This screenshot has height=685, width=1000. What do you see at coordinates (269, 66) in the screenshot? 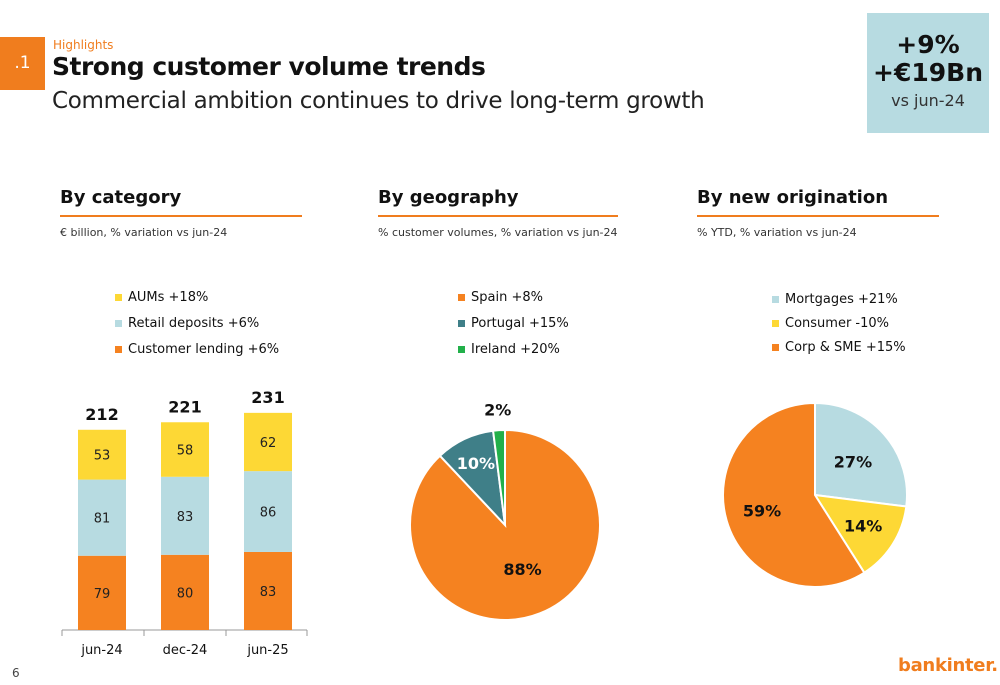
I see `page-title: Strong customer volume trends` at bounding box center [269, 66].